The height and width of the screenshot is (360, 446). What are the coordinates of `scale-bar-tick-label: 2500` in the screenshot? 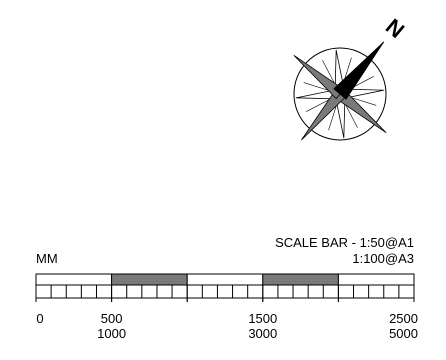 It's located at (403, 318).